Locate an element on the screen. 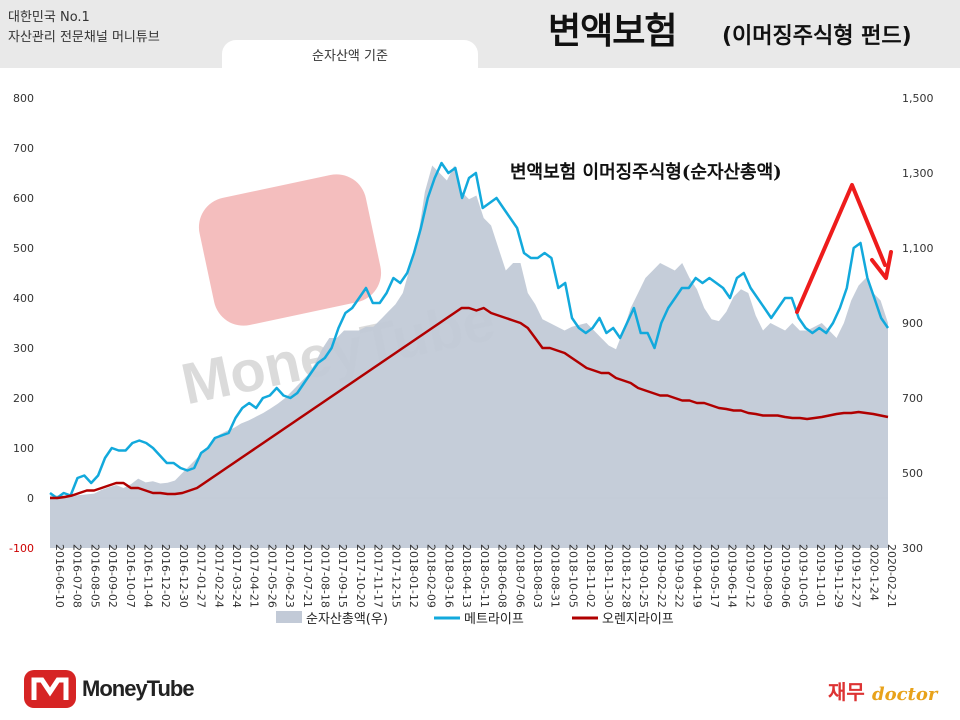 Image resolution: width=960 pixels, height=720 pixels. x-tick-label: 2017-11-17 is located at coordinates (378, 576).